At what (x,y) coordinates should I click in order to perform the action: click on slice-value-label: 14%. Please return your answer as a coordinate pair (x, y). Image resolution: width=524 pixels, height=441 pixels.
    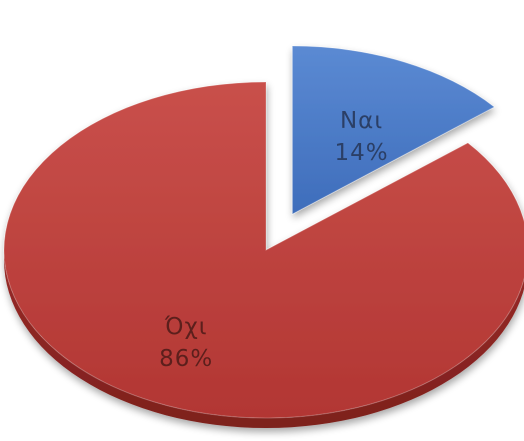
    Looking at the image, I should click on (361, 153).